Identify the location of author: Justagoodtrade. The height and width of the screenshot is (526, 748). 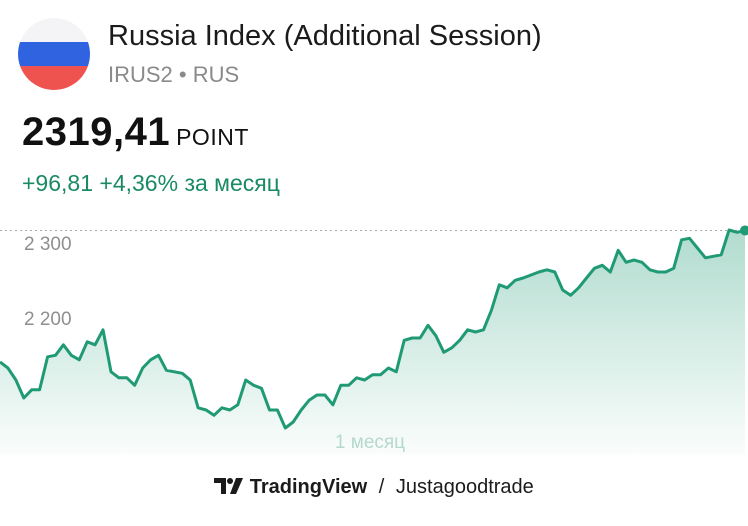
(464, 487).